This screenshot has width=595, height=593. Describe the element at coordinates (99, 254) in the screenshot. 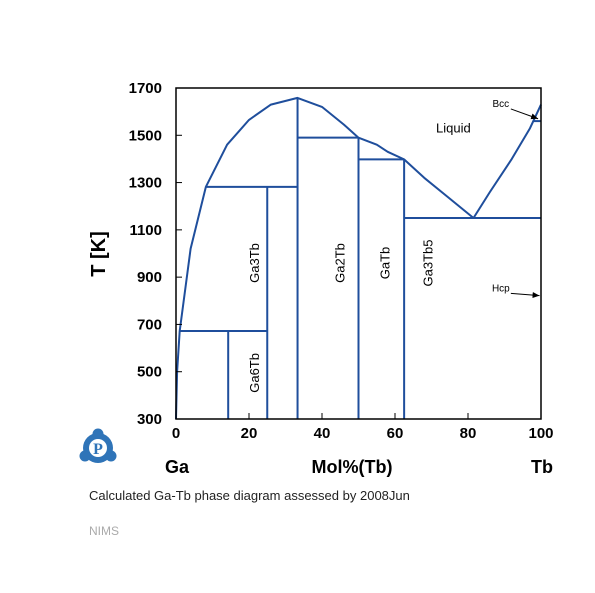

I see `y-axis-label: T [K]` at that location.